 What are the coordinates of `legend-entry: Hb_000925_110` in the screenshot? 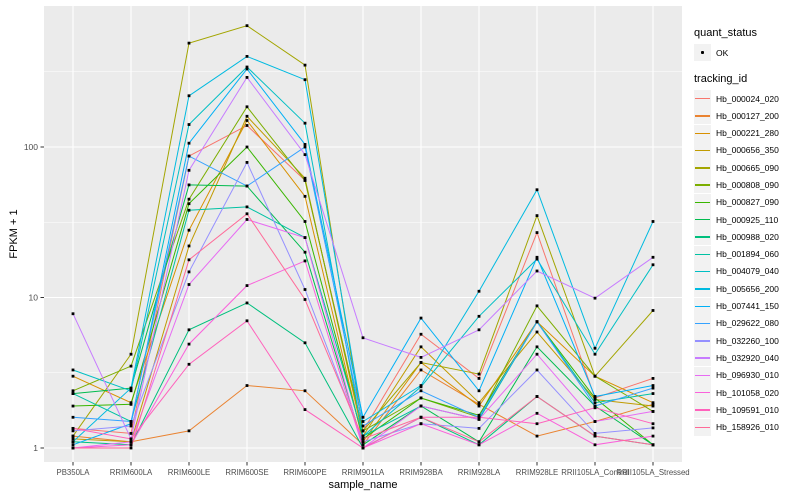 It's located at (747, 220).